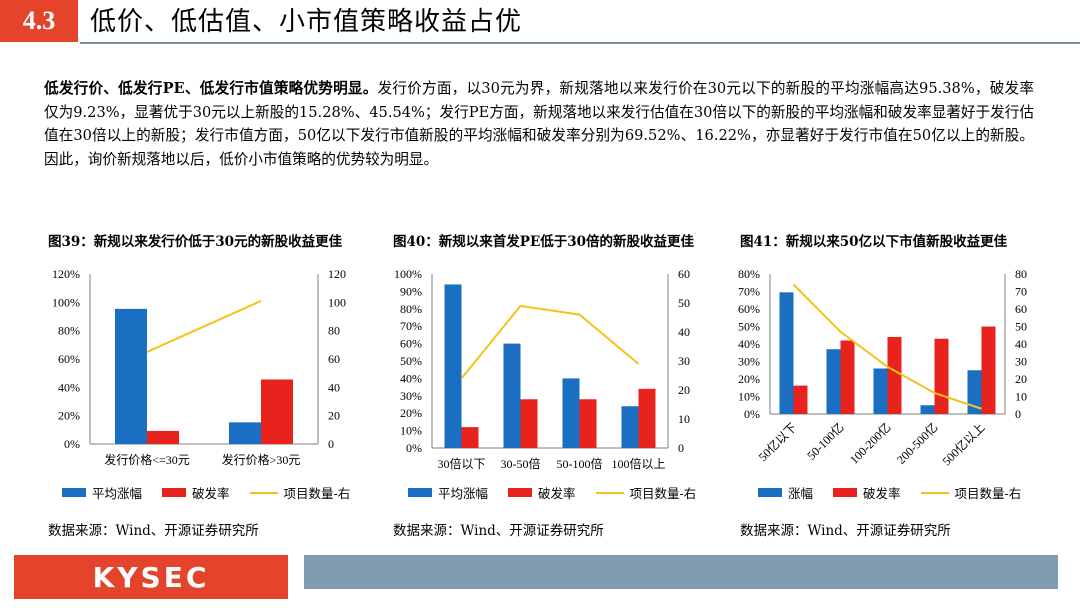  What do you see at coordinates (963, 444) in the screenshot?
I see `x-tick-label: 500亿以上` at bounding box center [963, 444].